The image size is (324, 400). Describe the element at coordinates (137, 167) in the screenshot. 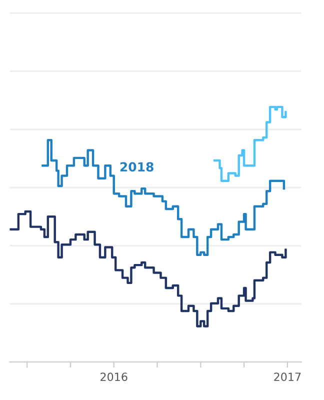

I see `series-label: 2018` at that location.